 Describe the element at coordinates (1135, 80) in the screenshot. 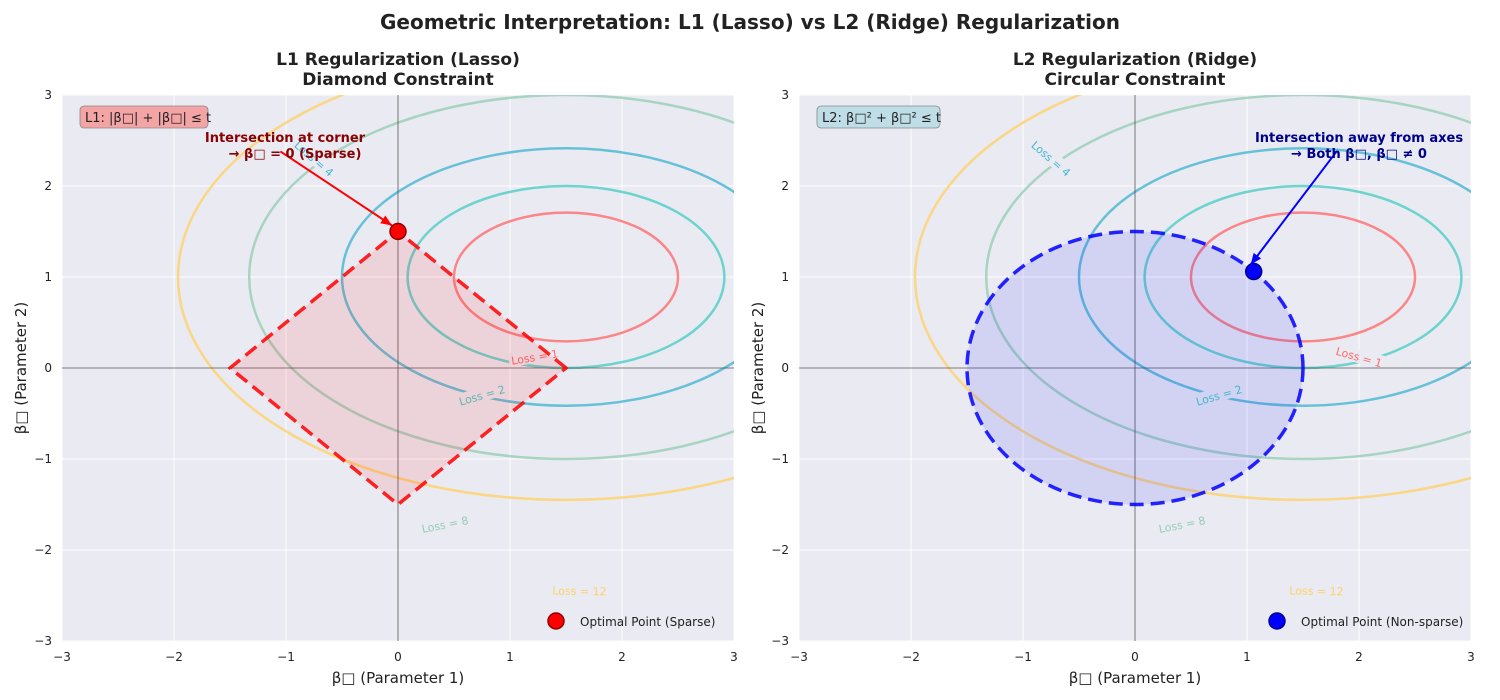

I see `panel-subtitle: Circular Constraint` at that location.